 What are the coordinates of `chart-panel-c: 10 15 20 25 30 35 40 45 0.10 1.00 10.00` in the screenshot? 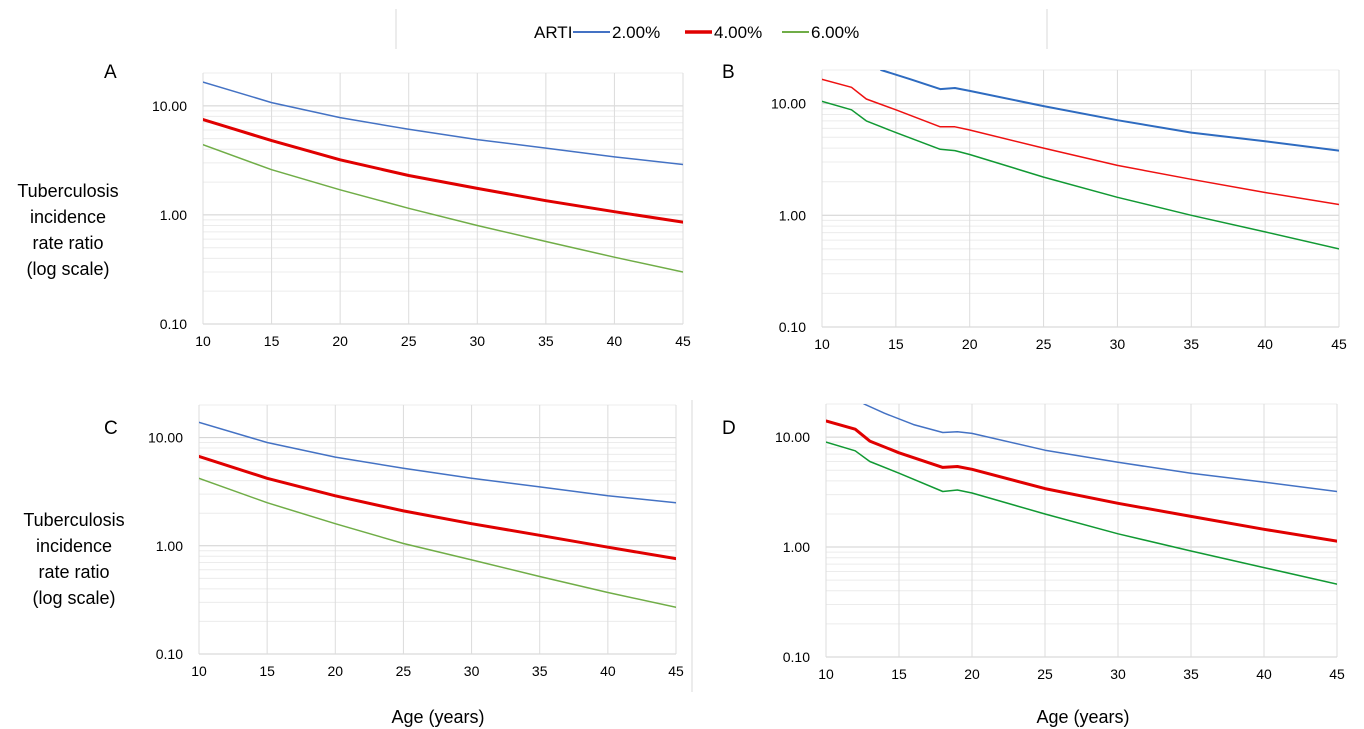 It's located at (416, 541).